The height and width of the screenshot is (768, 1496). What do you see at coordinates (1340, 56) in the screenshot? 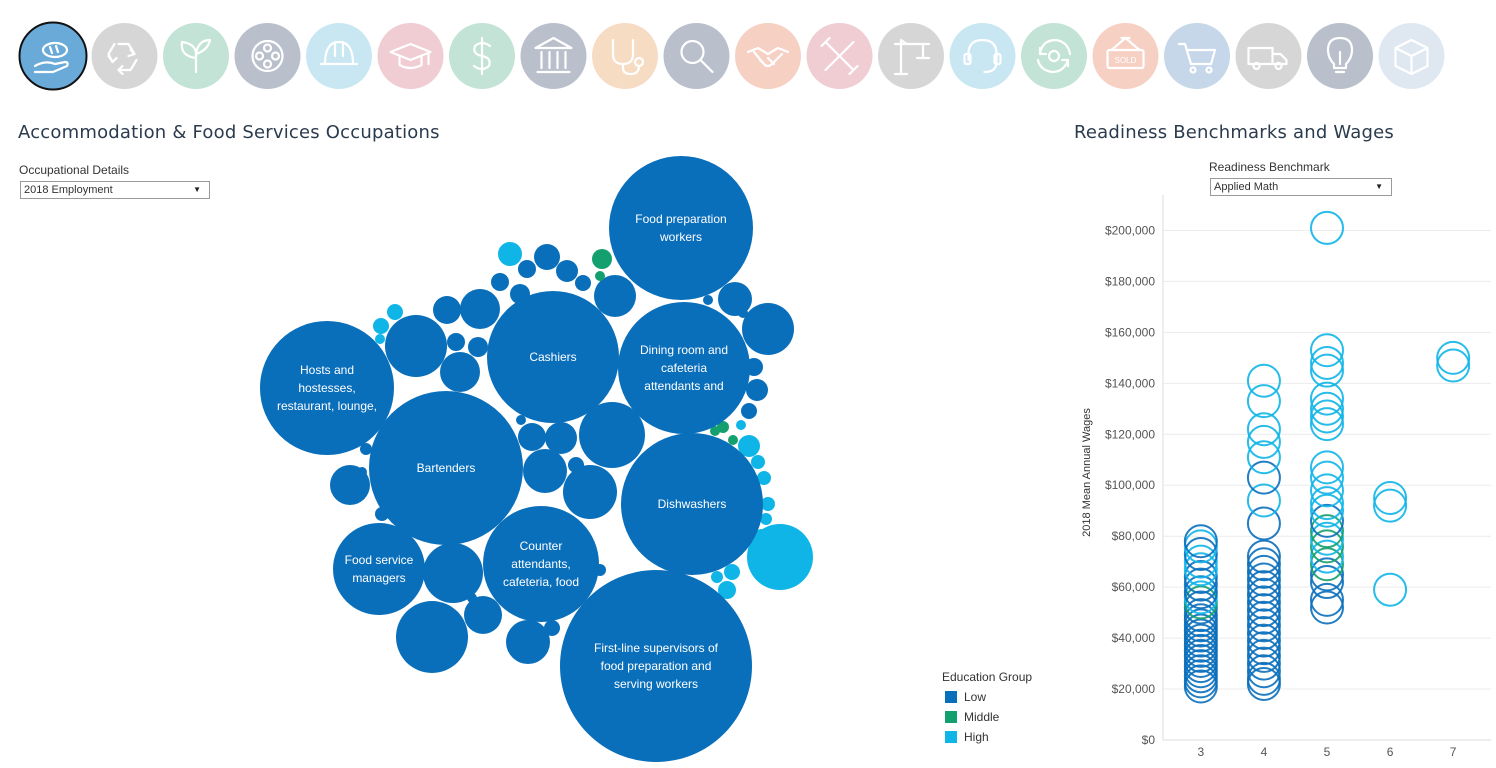
I see `nav-innovation-button` at bounding box center [1340, 56].